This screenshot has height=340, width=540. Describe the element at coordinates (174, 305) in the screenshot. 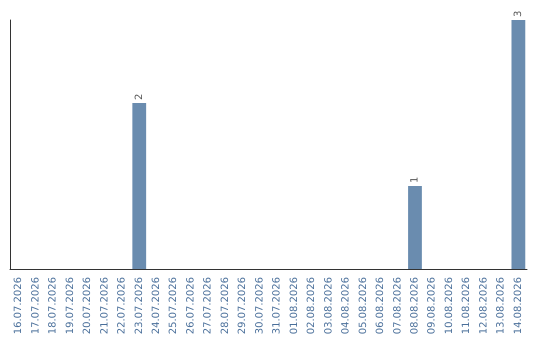

I see `x-tick-label: 25.07.2026` at that location.